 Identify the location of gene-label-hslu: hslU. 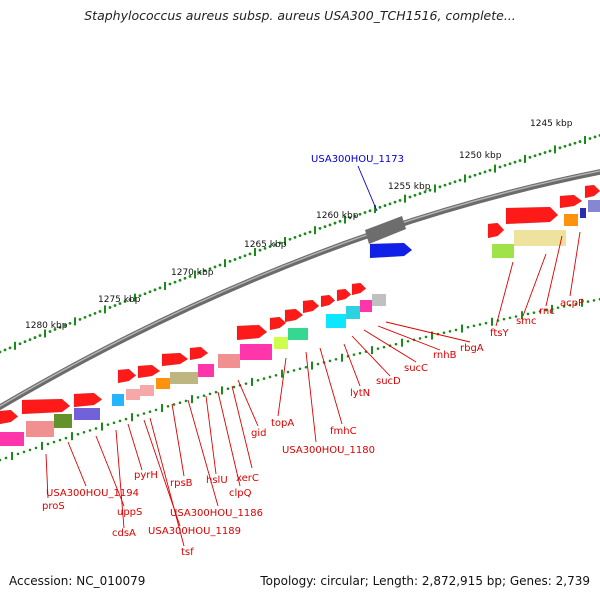
(217, 480).